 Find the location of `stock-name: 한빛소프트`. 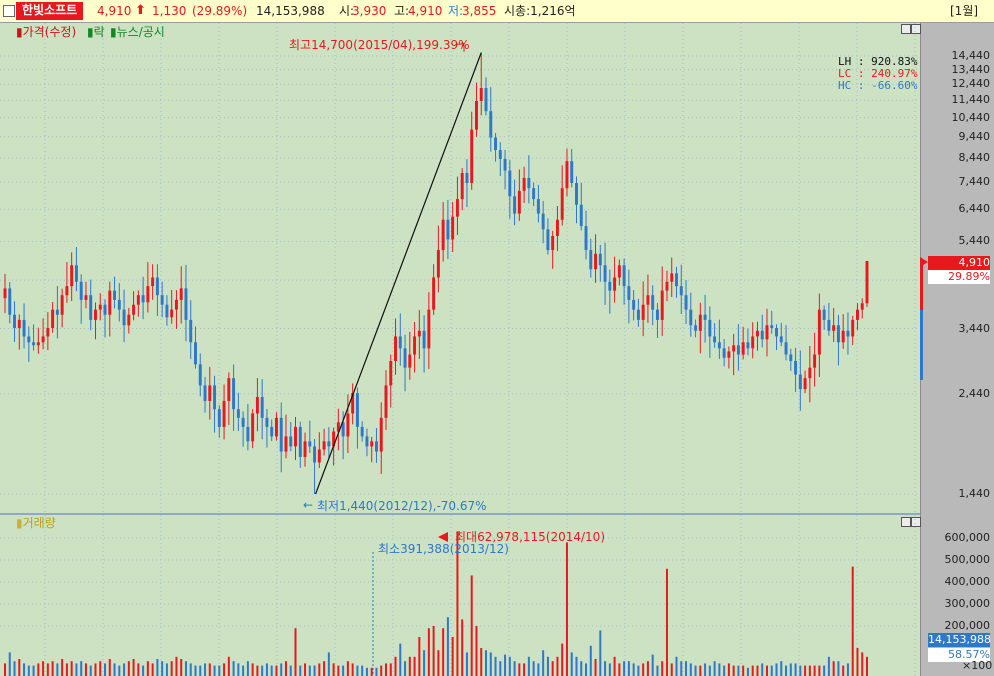

stock-name: 한빛소프트 is located at coordinates (50, 11).